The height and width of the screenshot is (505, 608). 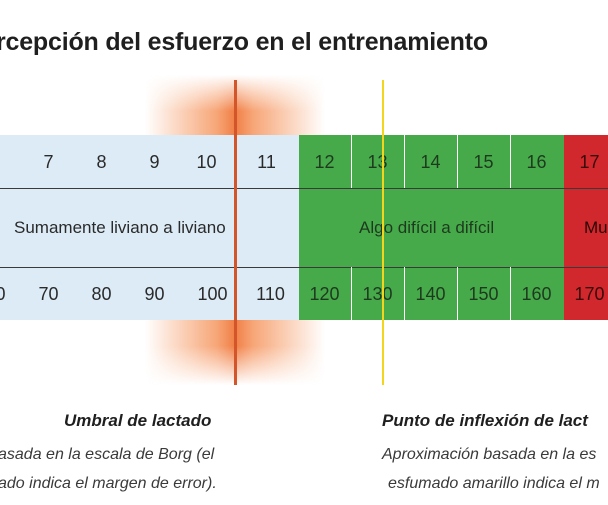 I want to click on heart-rate-value: 100, so click(x=212, y=294).